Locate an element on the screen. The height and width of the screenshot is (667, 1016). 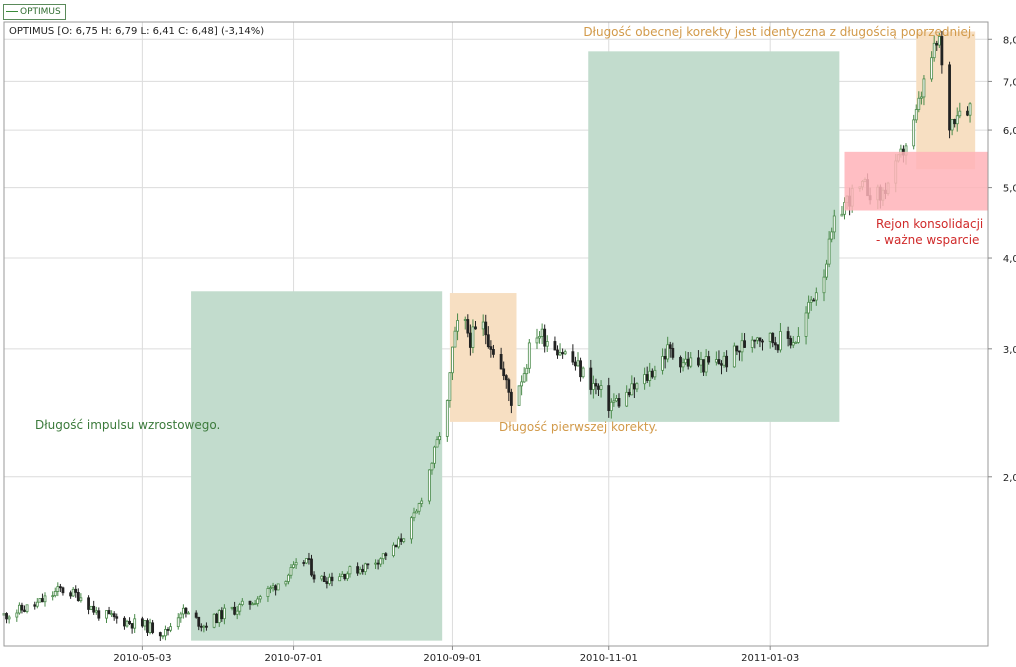
x-tick-label: 2010-09-01 is located at coordinates (452, 658).